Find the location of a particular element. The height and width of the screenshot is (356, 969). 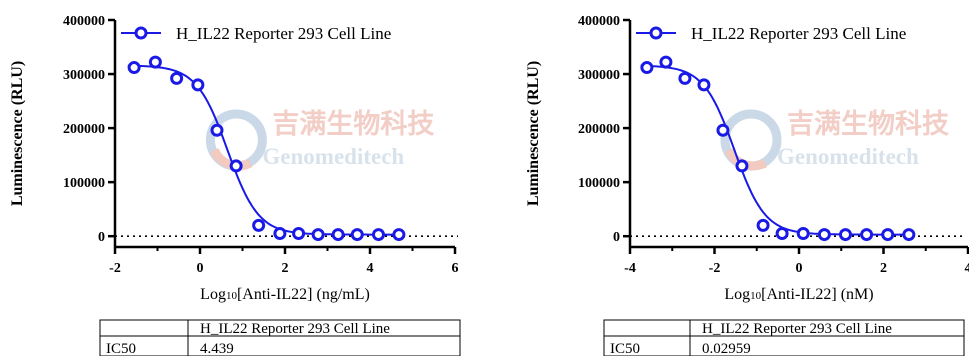

table-ic50-value: 4.439 is located at coordinates (217, 348).